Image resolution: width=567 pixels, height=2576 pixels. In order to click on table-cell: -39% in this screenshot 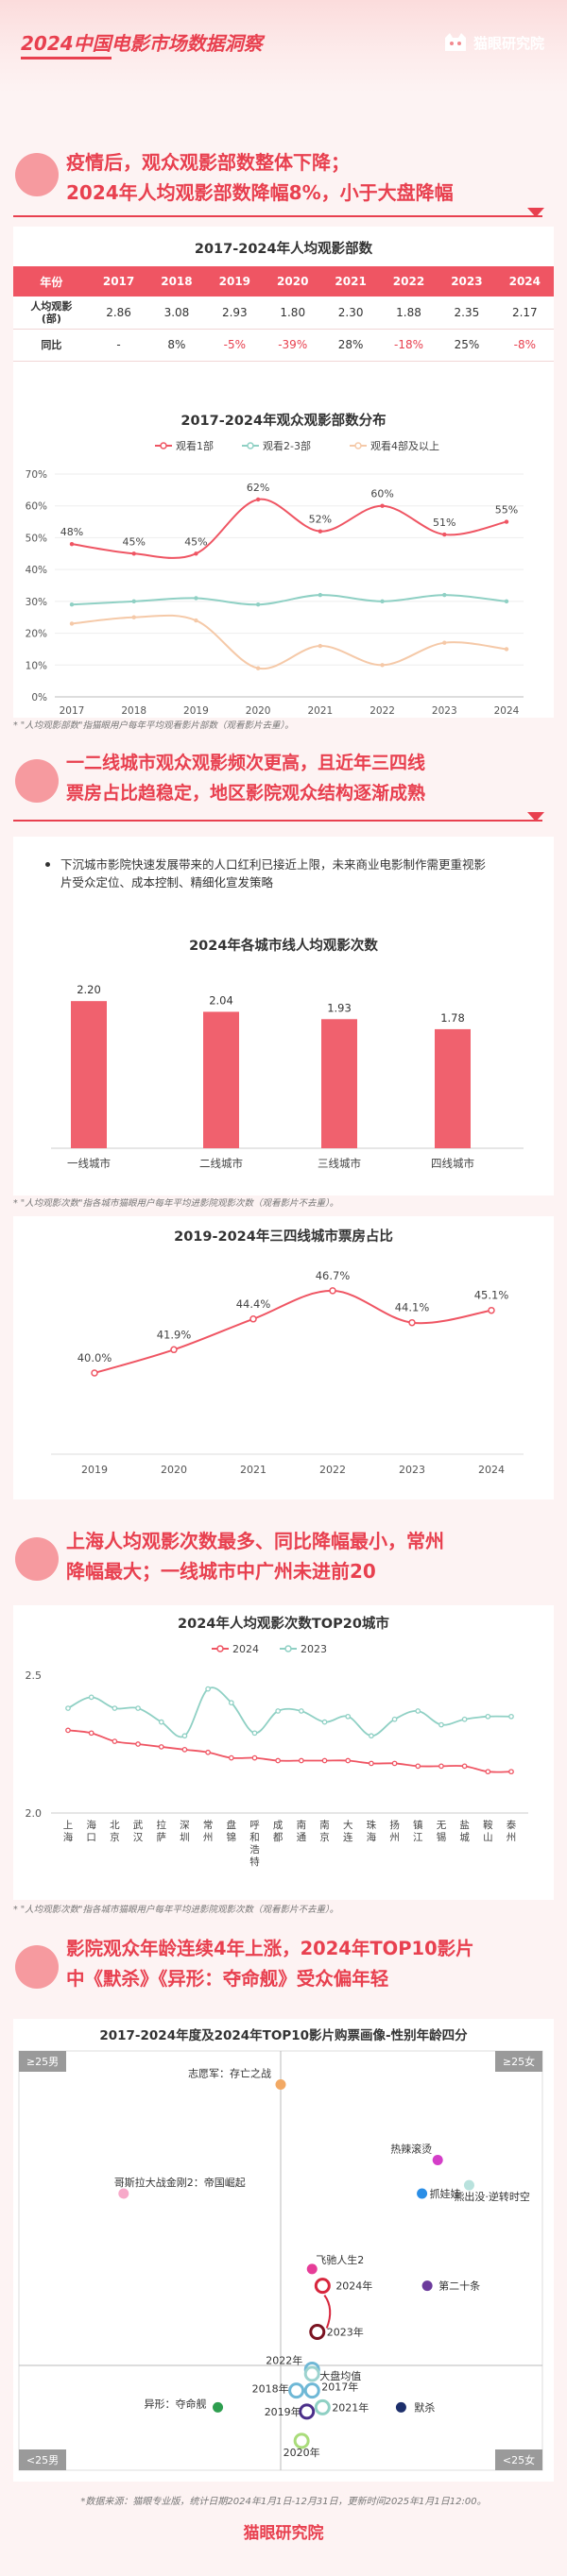, I will do `click(293, 345)`.